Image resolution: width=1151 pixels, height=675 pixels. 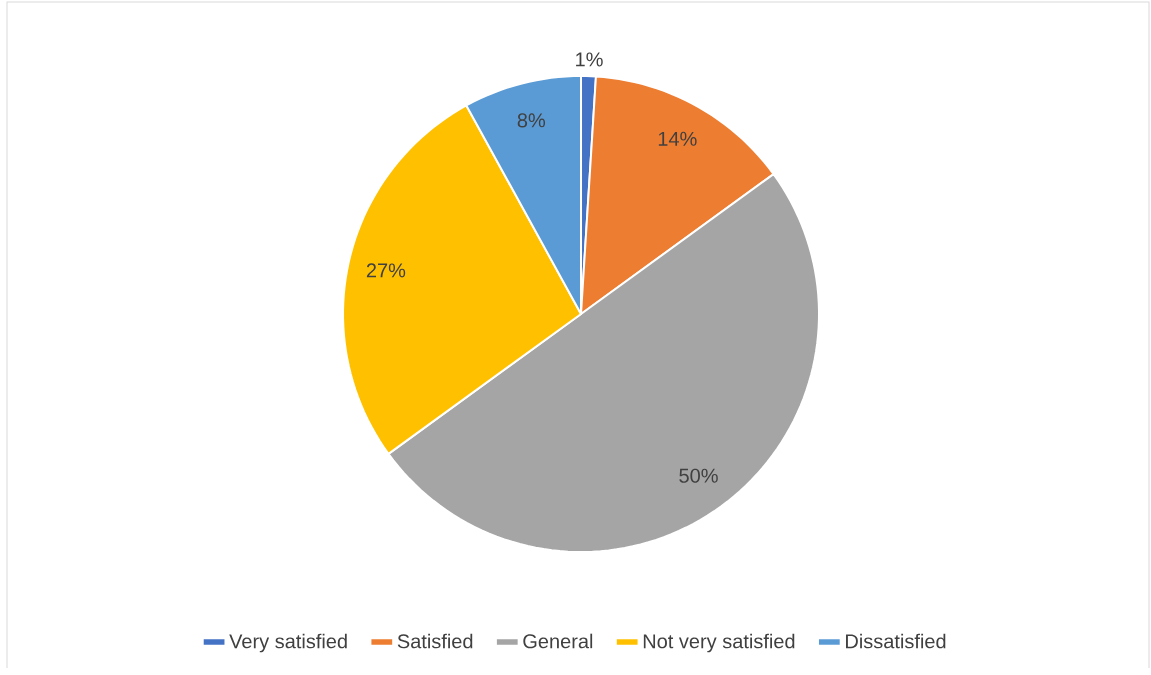 What do you see at coordinates (698, 475) in the screenshot?
I see `data-label: 50%` at bounding box center [698, 475].